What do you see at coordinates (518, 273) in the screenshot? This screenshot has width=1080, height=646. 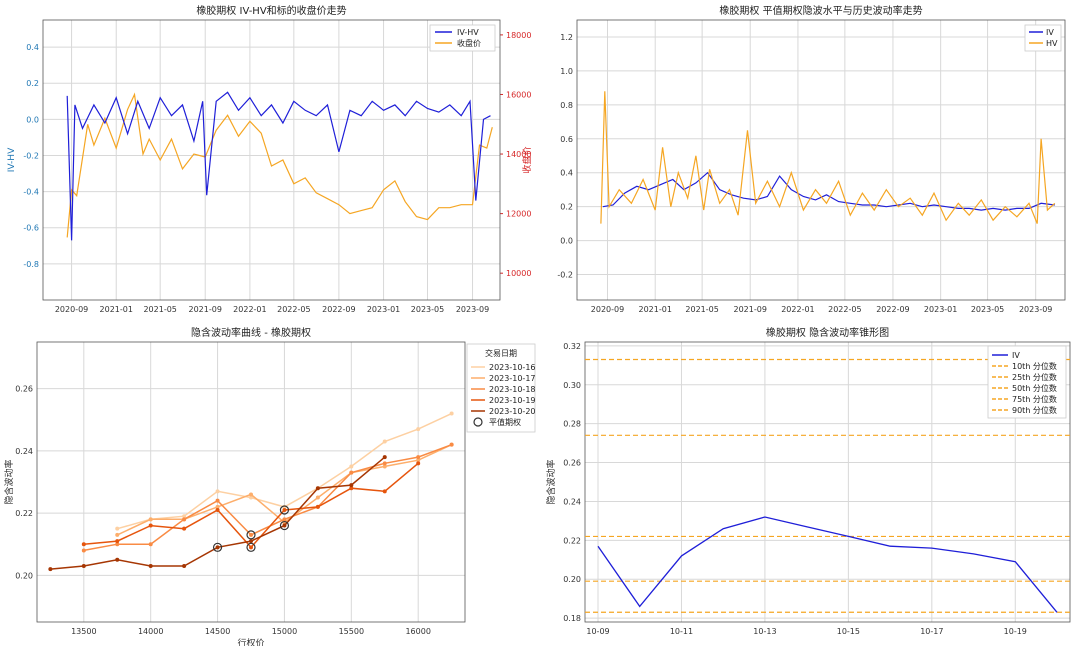 I see `y2-tick-label: 10000` at bounding box center [518, 273].